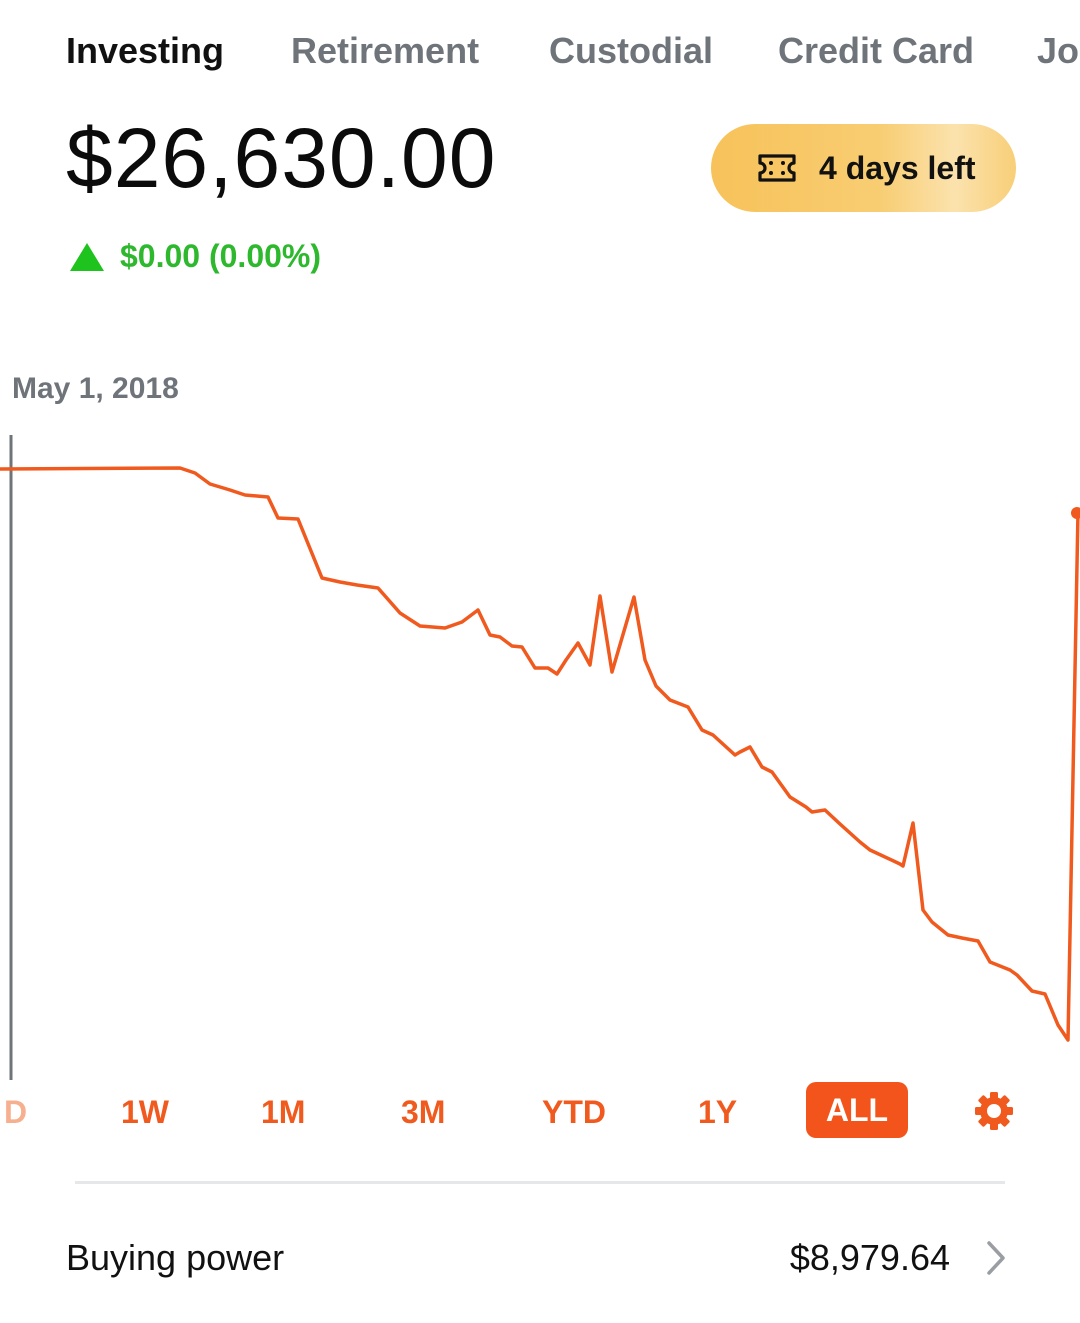 The image size is (1080, 1323). What do you see at coordinates (540, 1258) in the screenshot?
I see `buying-power-row: Buying power $8,979.64` at bounding box center [540, 1258].